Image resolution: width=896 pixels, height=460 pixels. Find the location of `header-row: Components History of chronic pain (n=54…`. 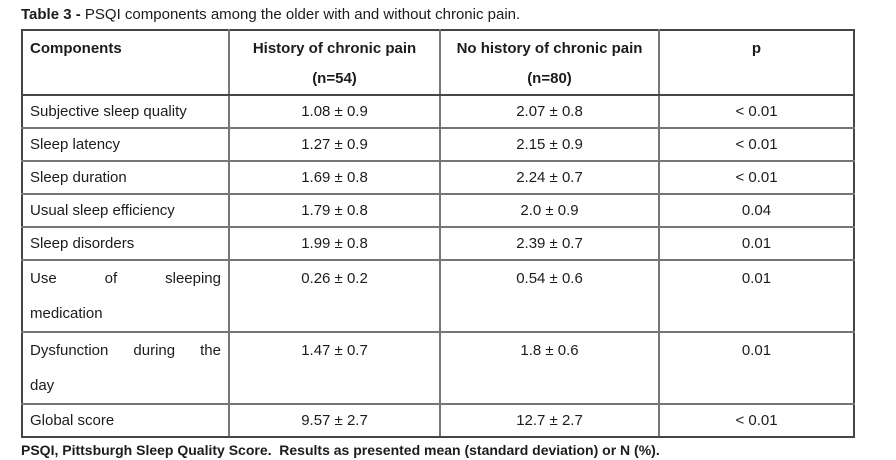

header-row: Components History of chronic pain (n=54… is located at coordinates (438, 62).